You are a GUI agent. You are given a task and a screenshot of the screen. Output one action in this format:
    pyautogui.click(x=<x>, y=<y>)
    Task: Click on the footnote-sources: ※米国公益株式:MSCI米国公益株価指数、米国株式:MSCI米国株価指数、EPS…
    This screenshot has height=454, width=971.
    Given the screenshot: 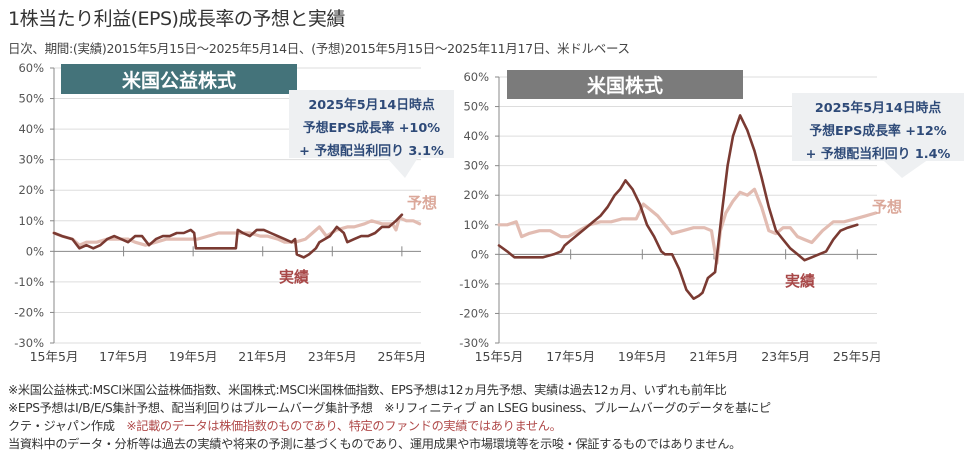 What is the action you would take?
    pyautogui.click(x=367, y=390)
    